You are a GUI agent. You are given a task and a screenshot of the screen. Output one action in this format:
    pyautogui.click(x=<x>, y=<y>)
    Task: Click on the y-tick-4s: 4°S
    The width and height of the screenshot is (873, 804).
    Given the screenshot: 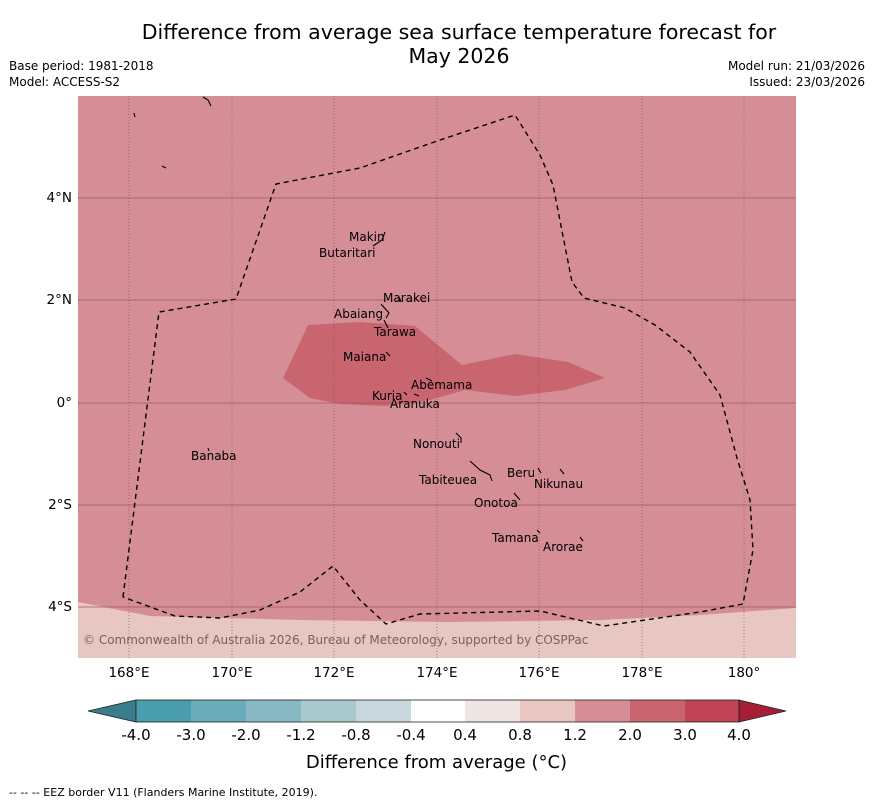 What is the action you would take?
    pyautogui.click(x=60, y=607)
    